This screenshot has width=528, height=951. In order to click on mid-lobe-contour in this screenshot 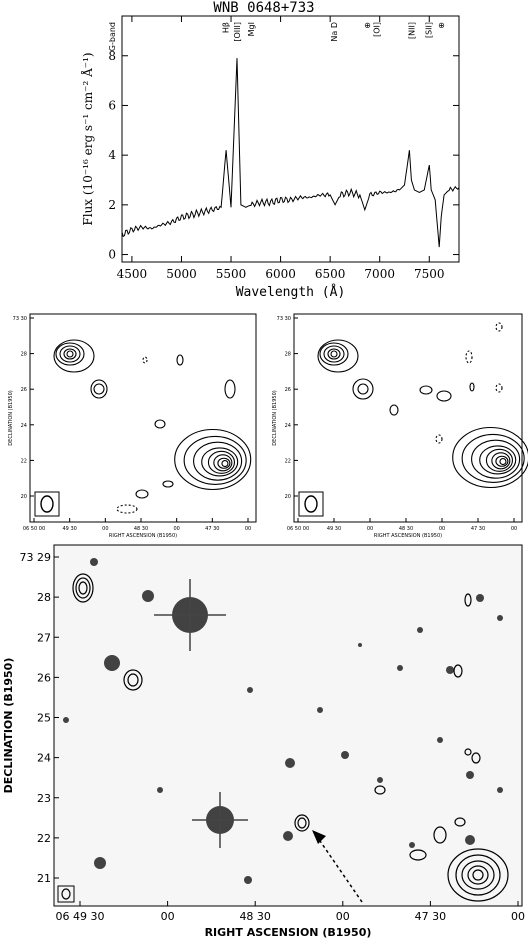, I will do `click(133, 680)`.